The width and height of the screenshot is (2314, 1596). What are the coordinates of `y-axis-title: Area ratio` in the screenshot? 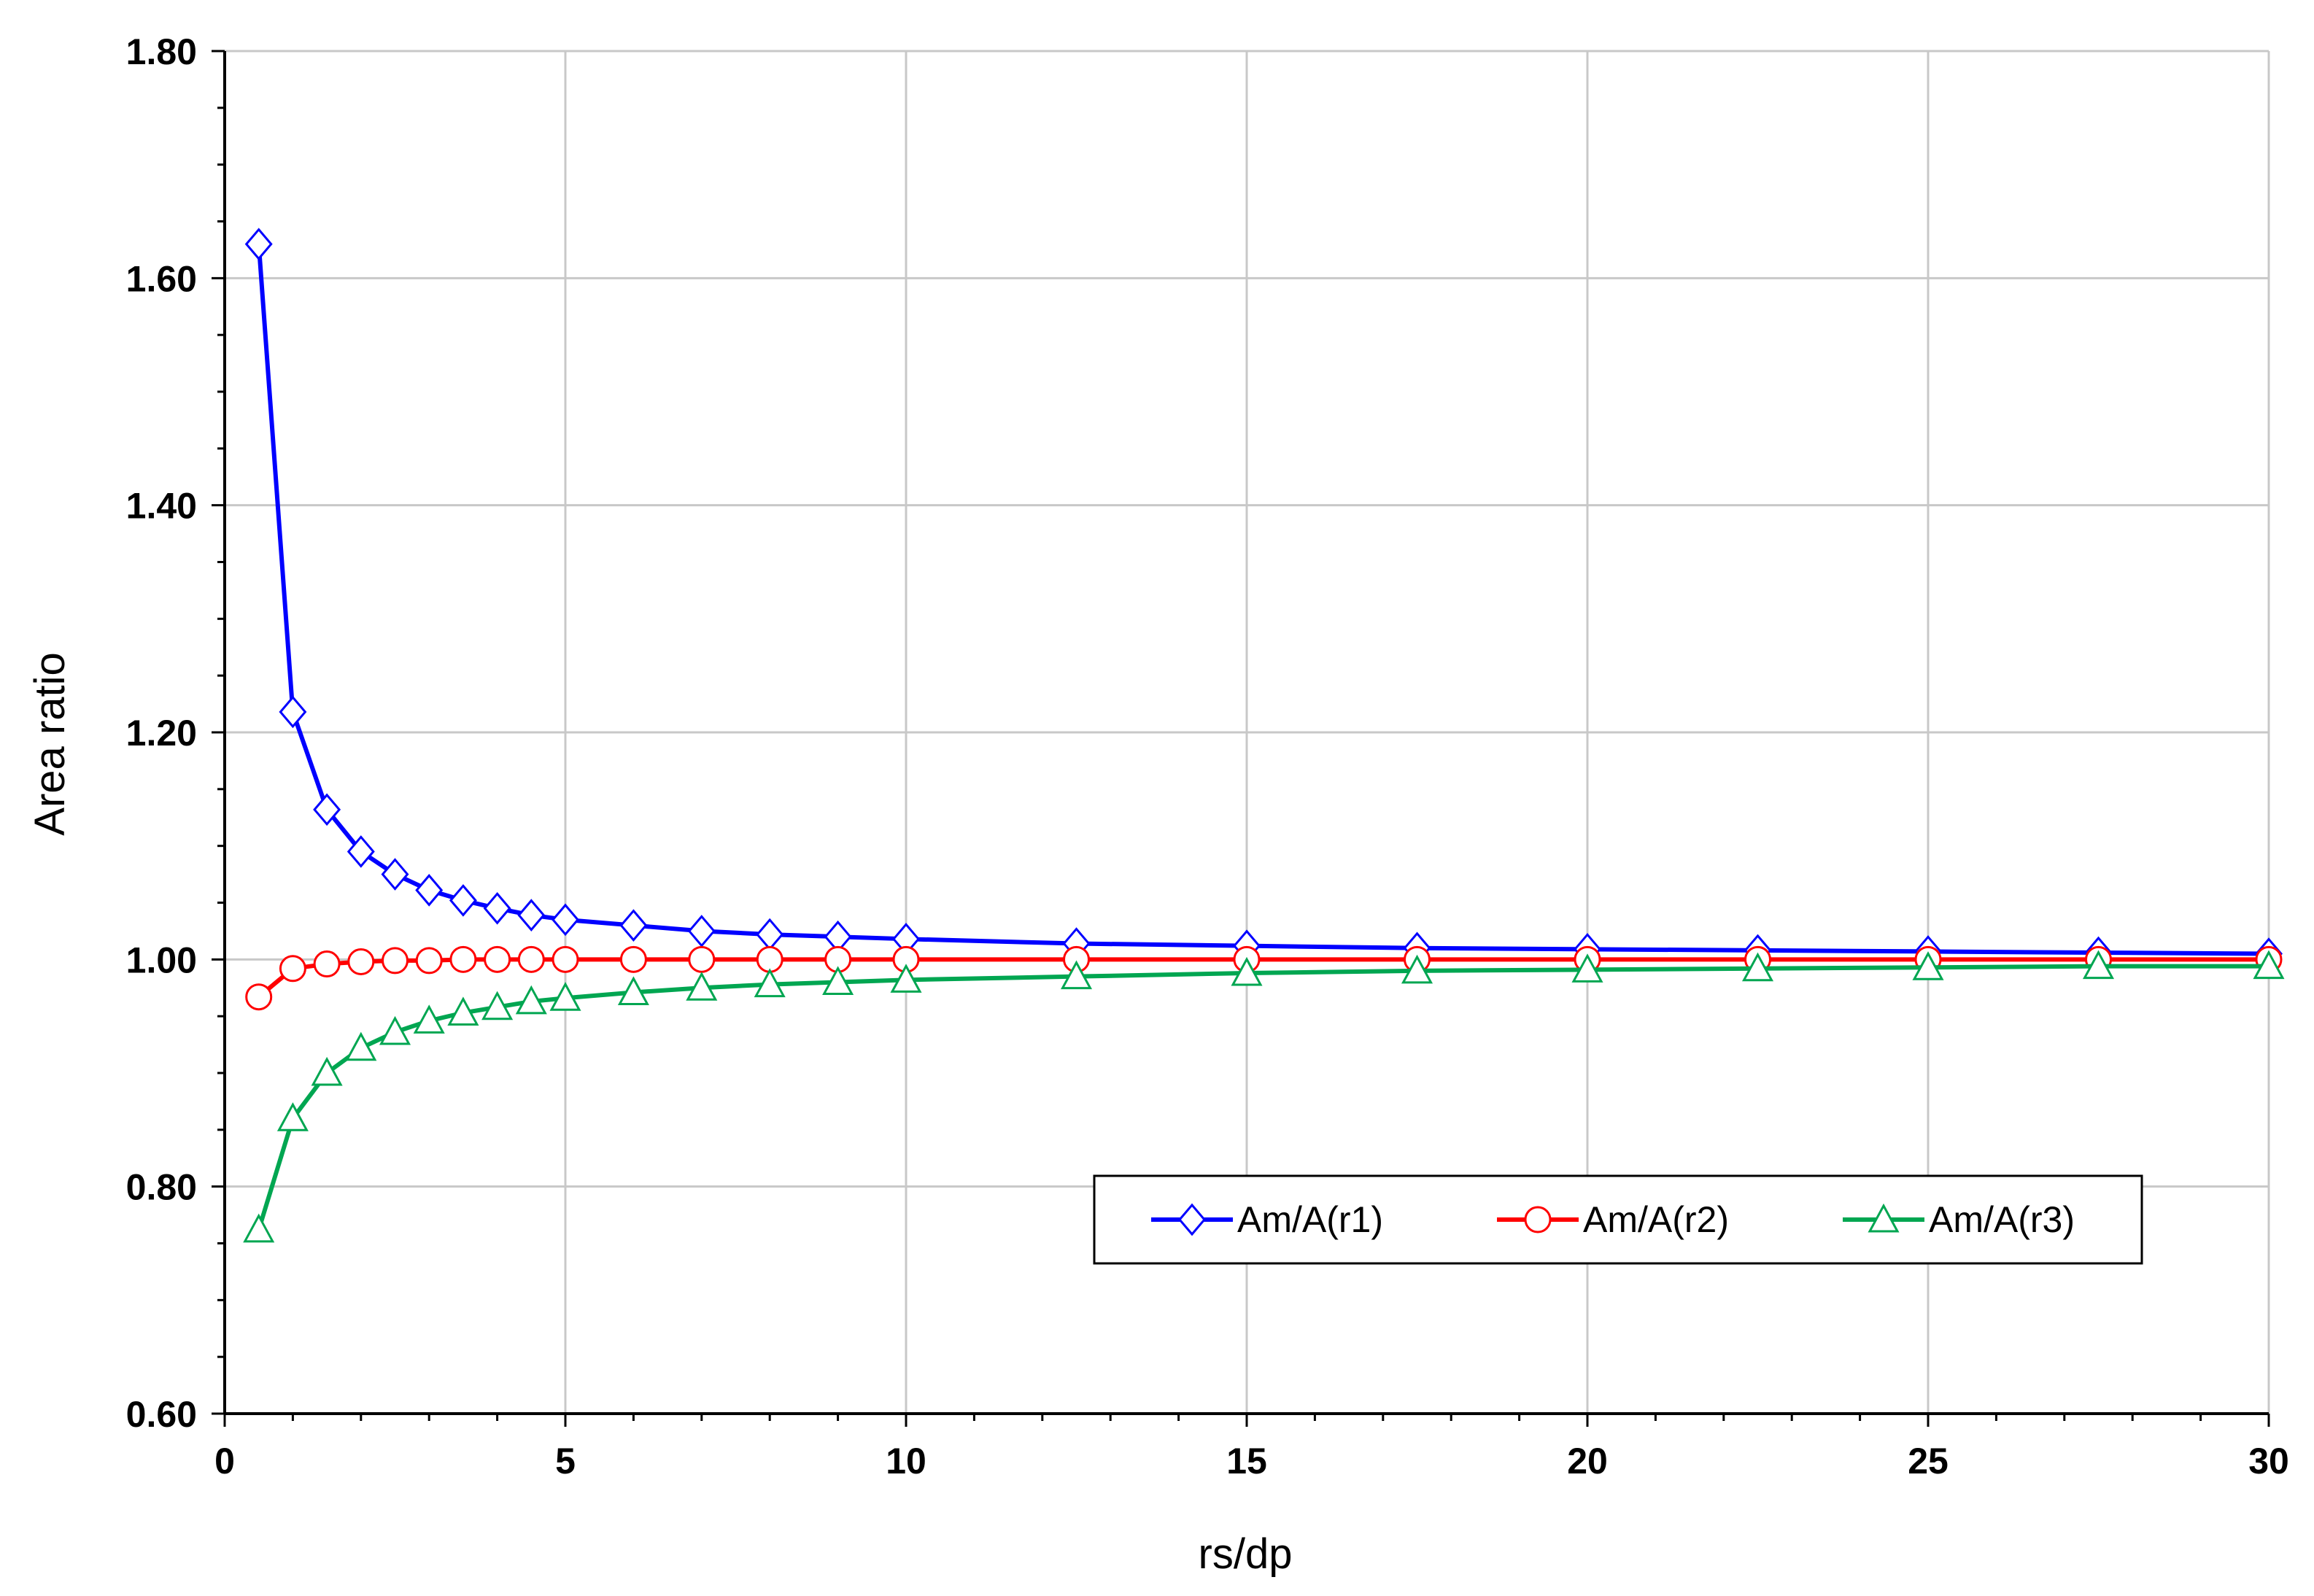 It's located at (50, 743).